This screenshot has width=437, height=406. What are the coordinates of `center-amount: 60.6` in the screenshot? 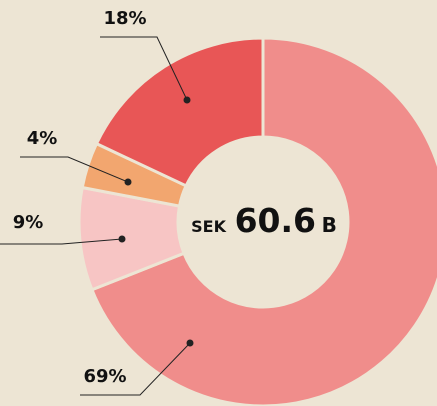 It's located at (275, 220).